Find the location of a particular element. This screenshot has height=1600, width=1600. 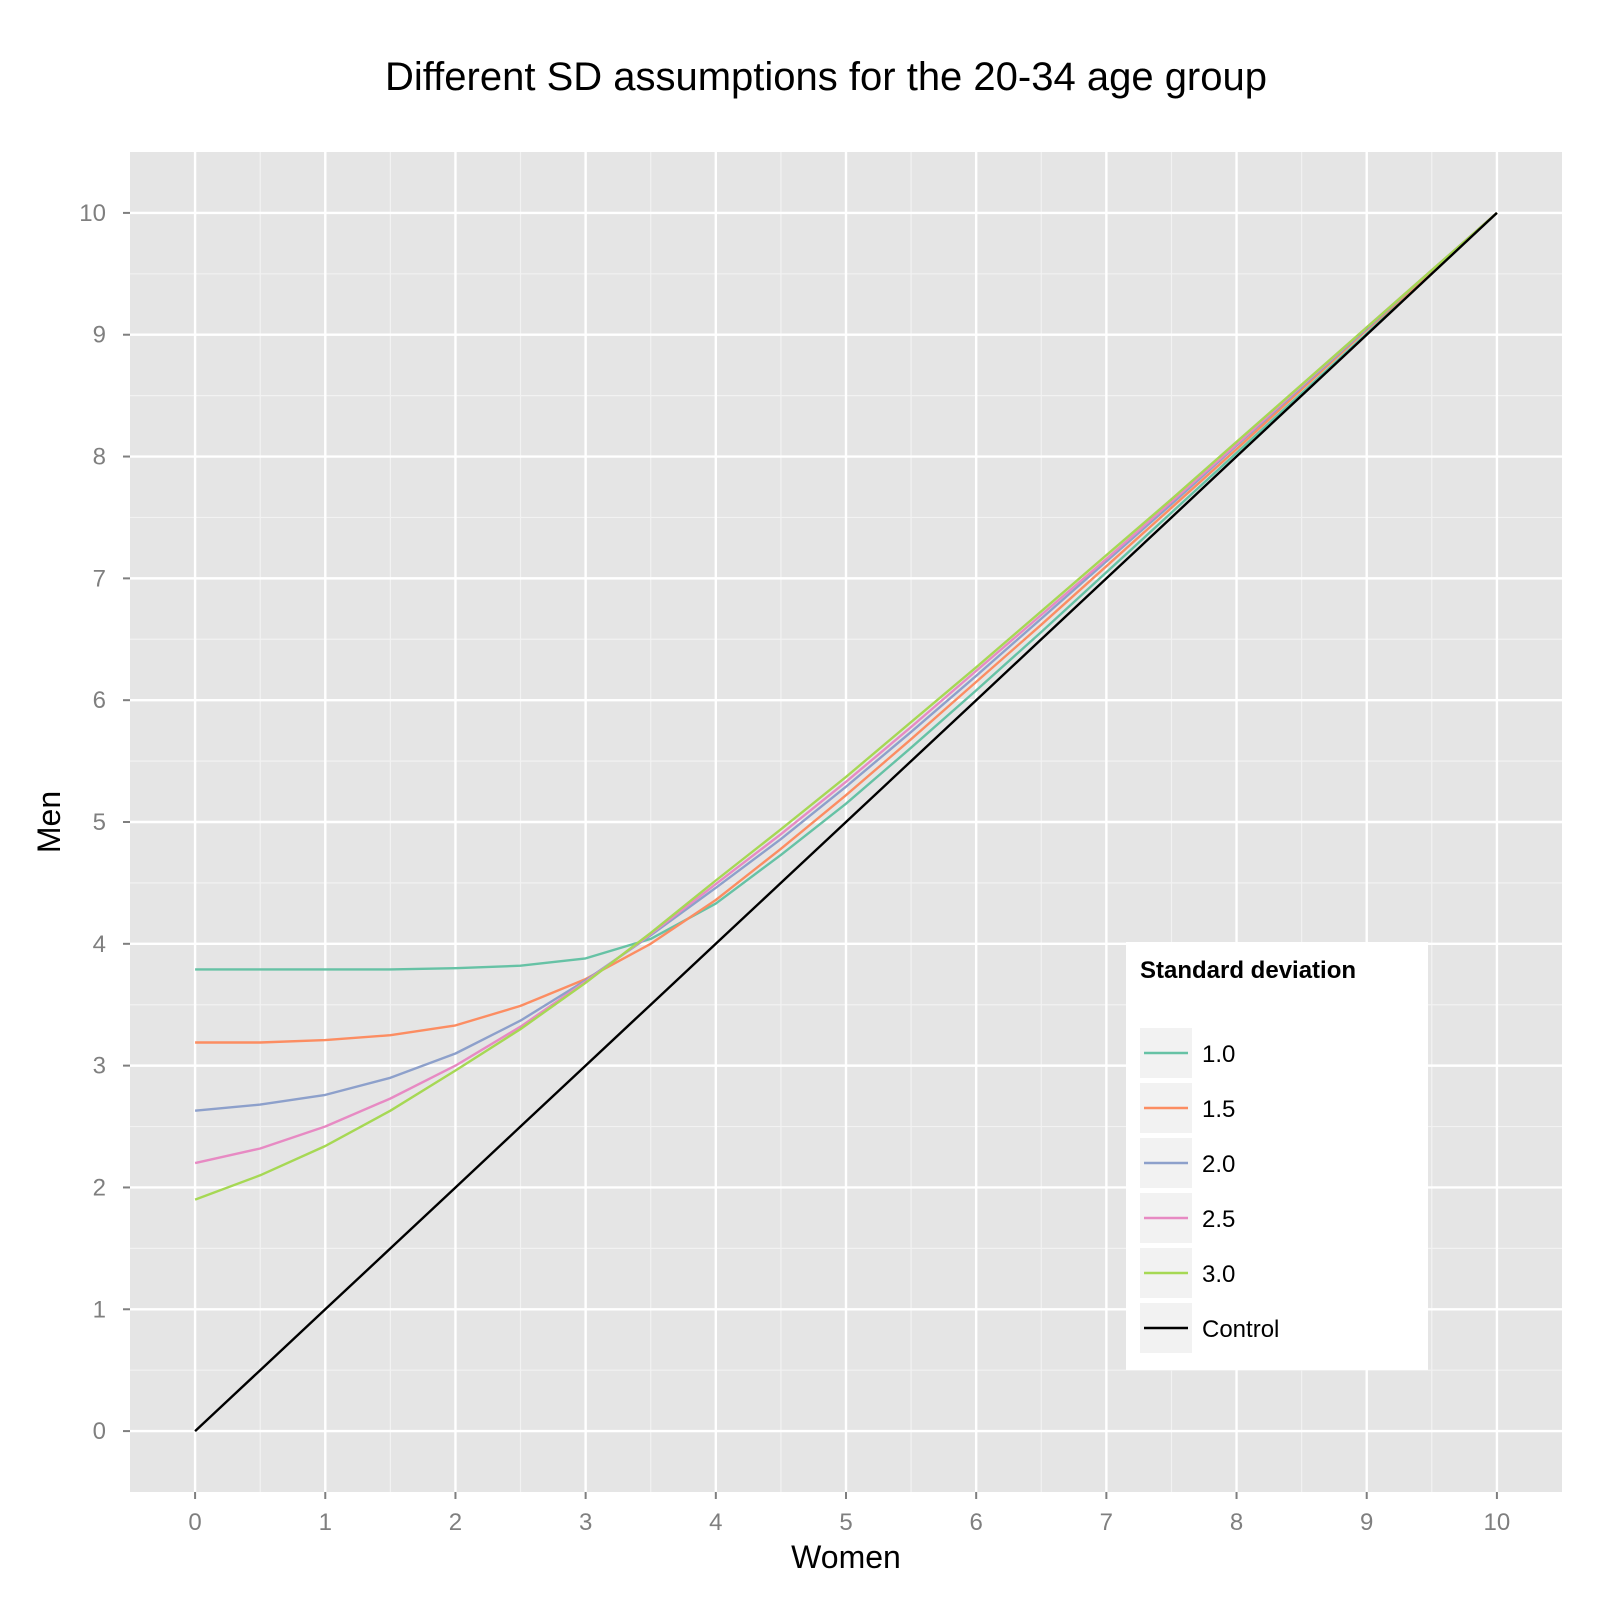

x-tick-label: 4 is located at coordinates (715, 1522).